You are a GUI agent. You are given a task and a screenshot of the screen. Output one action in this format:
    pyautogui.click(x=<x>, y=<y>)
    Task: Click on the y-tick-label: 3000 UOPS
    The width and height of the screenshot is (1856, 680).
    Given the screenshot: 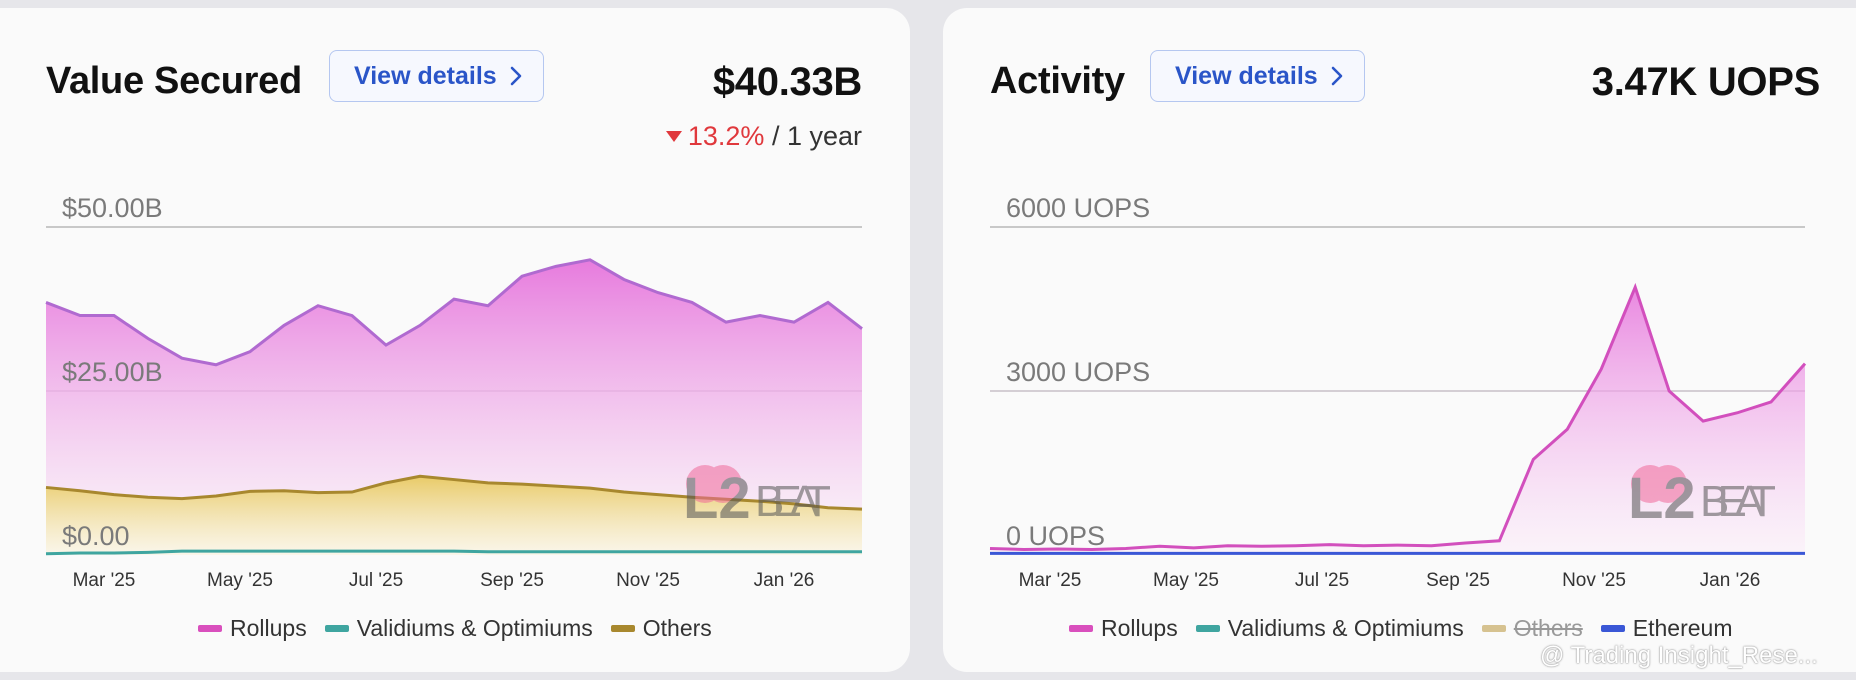 What is the action you would take?
    pyautogui.click(x=1078, y=372)
    